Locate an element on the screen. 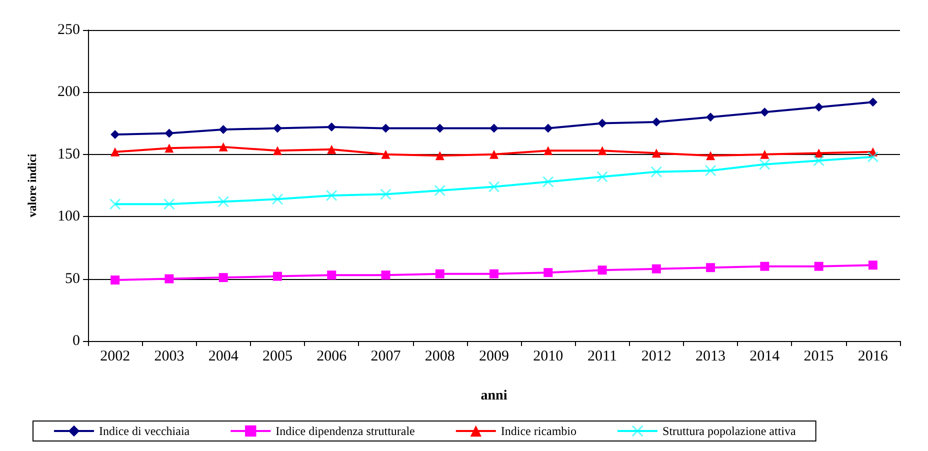 The image size is (928, 451). legend-label: Indice di vecchiaia is located at coordinates (144, 431).